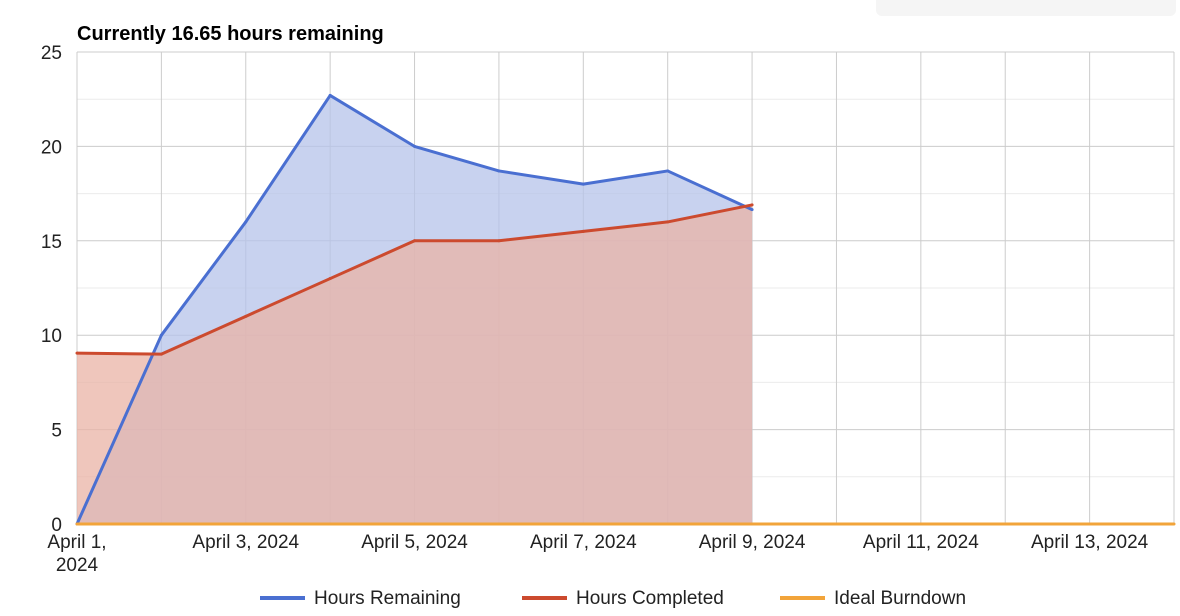 This screenshot has height=616, width=1180. What do you see at coordinates (230, 34) in the screenshot?
I see `chart-title: Currently 16.65 hours remaining` at bounding box center [230, 34].